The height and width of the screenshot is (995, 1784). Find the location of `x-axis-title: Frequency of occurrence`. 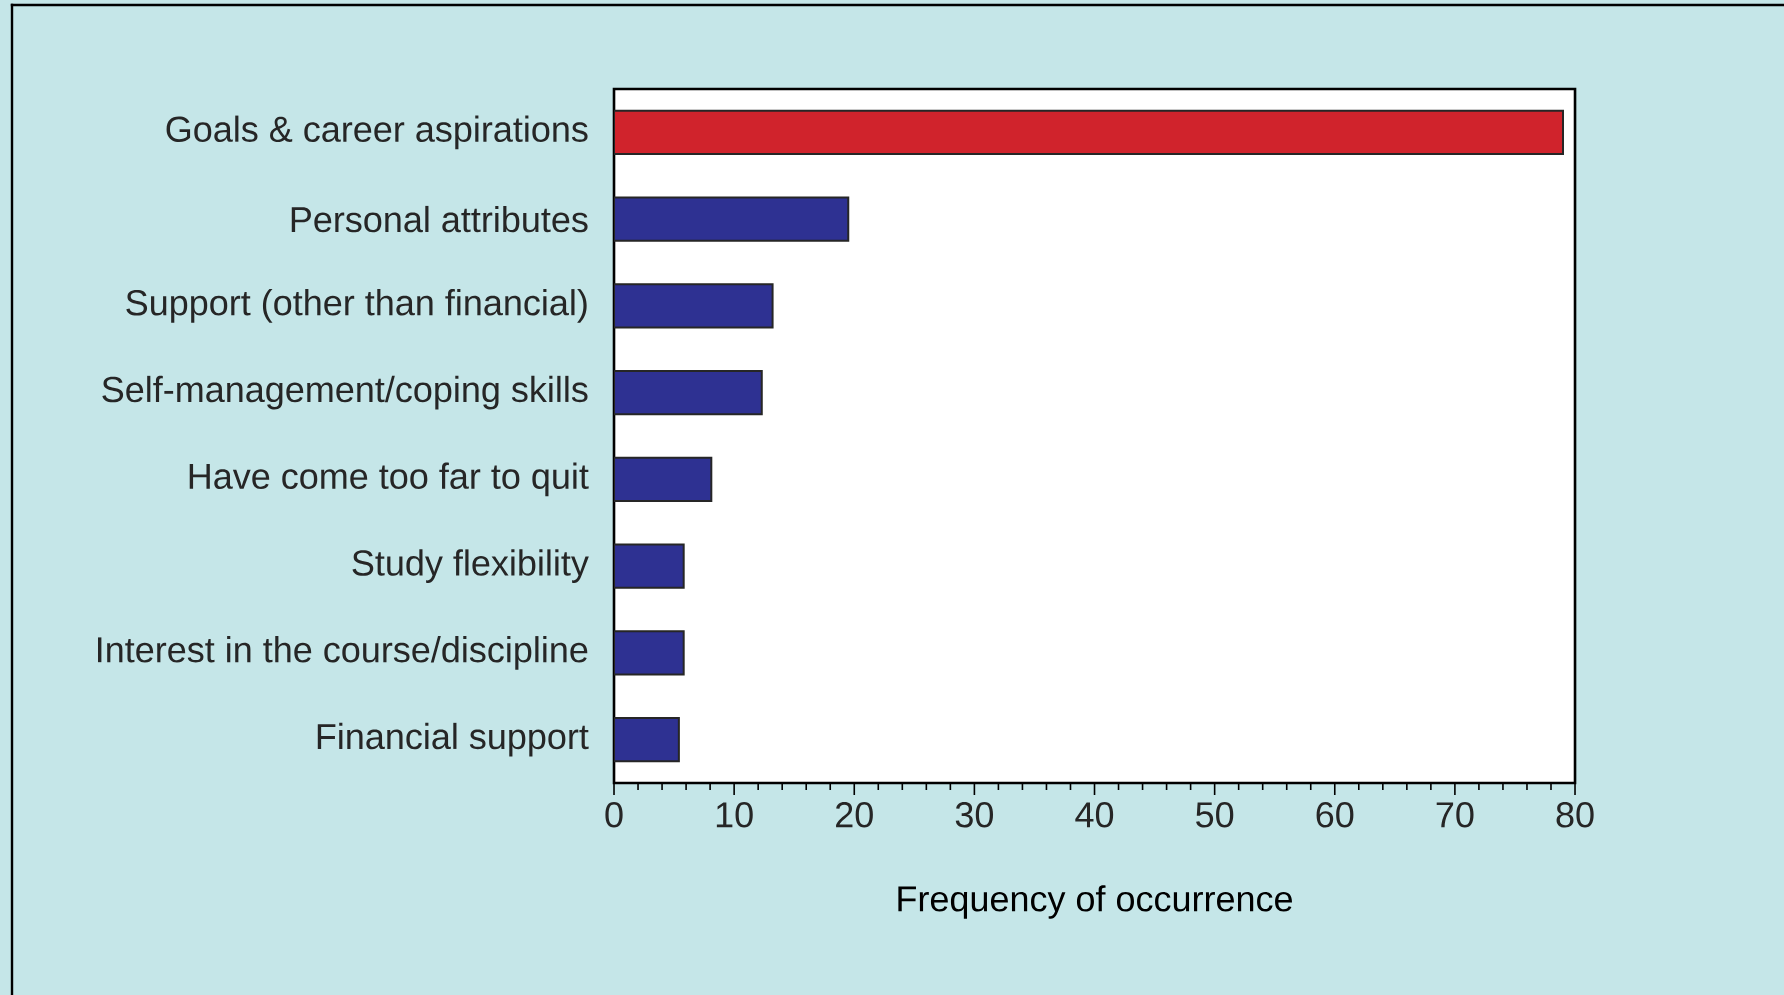

x-axis-title: Frequency of occurrence is located at coordinates (1095, 902).